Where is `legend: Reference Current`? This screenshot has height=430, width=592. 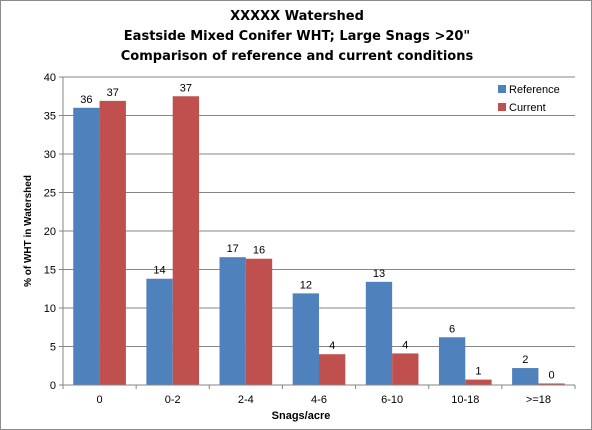
legend: Reference Current is located at coordinates (529, 99).